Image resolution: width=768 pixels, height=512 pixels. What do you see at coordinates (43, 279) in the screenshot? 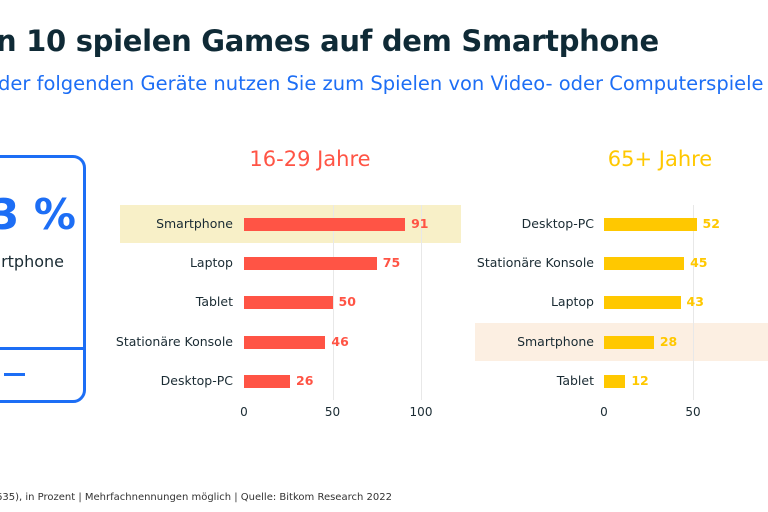
I see `kpi-phone-frame` at bounding box center [43, 279].